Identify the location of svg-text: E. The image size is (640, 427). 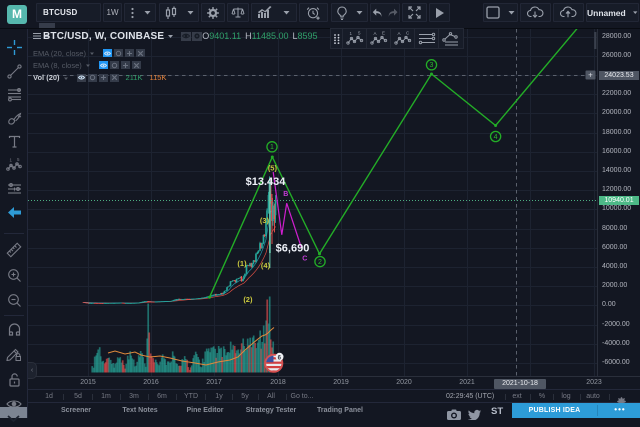
(383, 33).